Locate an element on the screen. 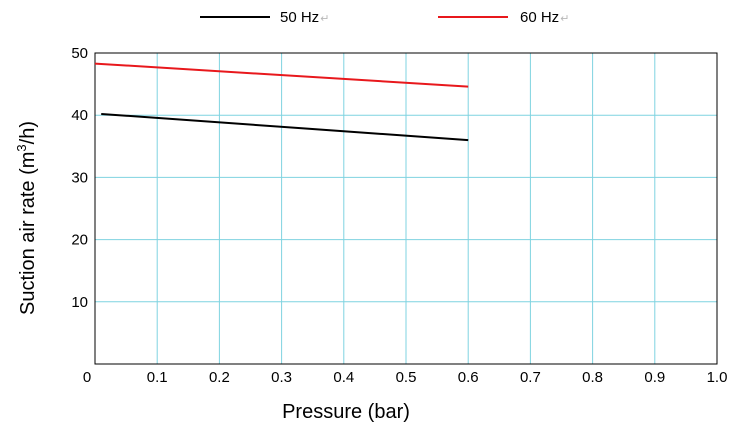 The height and width of the screenshot is (430, 740). x-tick-label: 0.2 is located at coordinates (219, 377).